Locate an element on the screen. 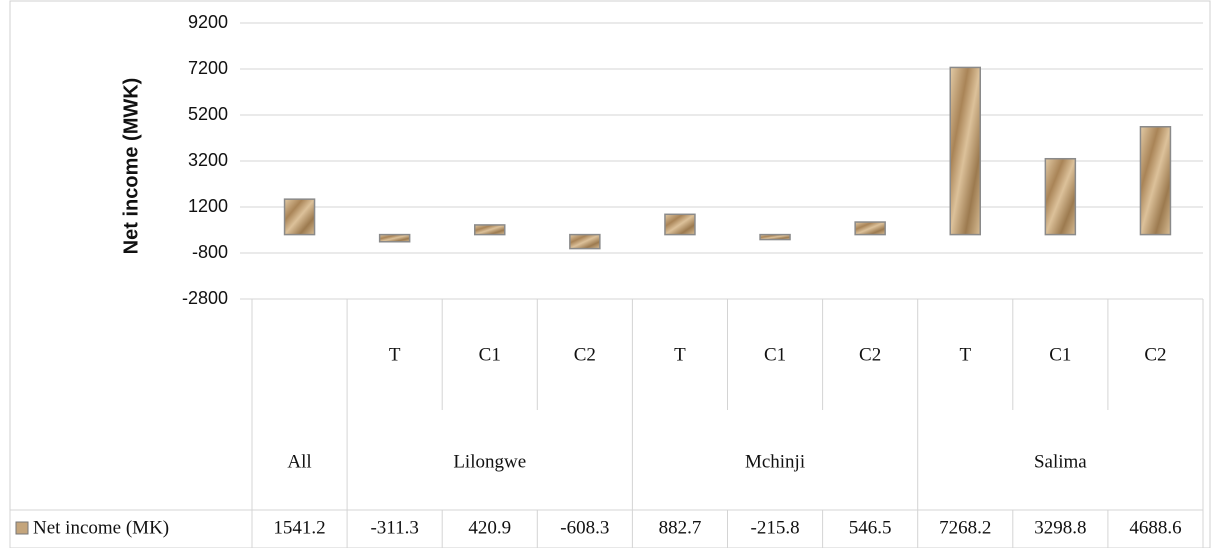 This screenshot has height=548, width=1211. data-table-value: 4688.6 is located at coordinates (1155, 527).